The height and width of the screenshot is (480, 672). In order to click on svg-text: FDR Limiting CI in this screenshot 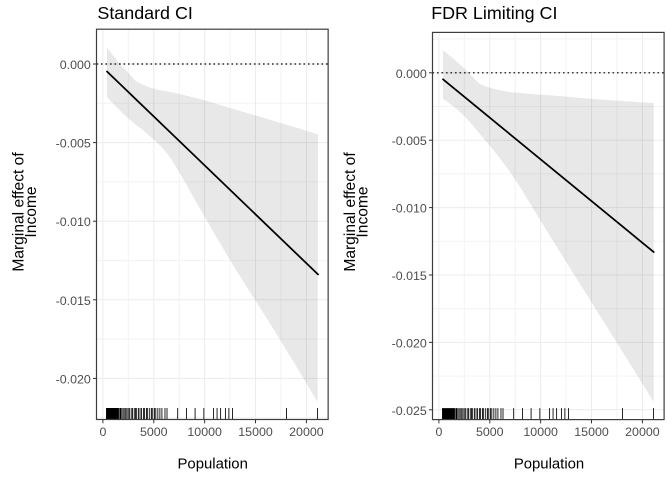, I will do `click(494, 13)`.